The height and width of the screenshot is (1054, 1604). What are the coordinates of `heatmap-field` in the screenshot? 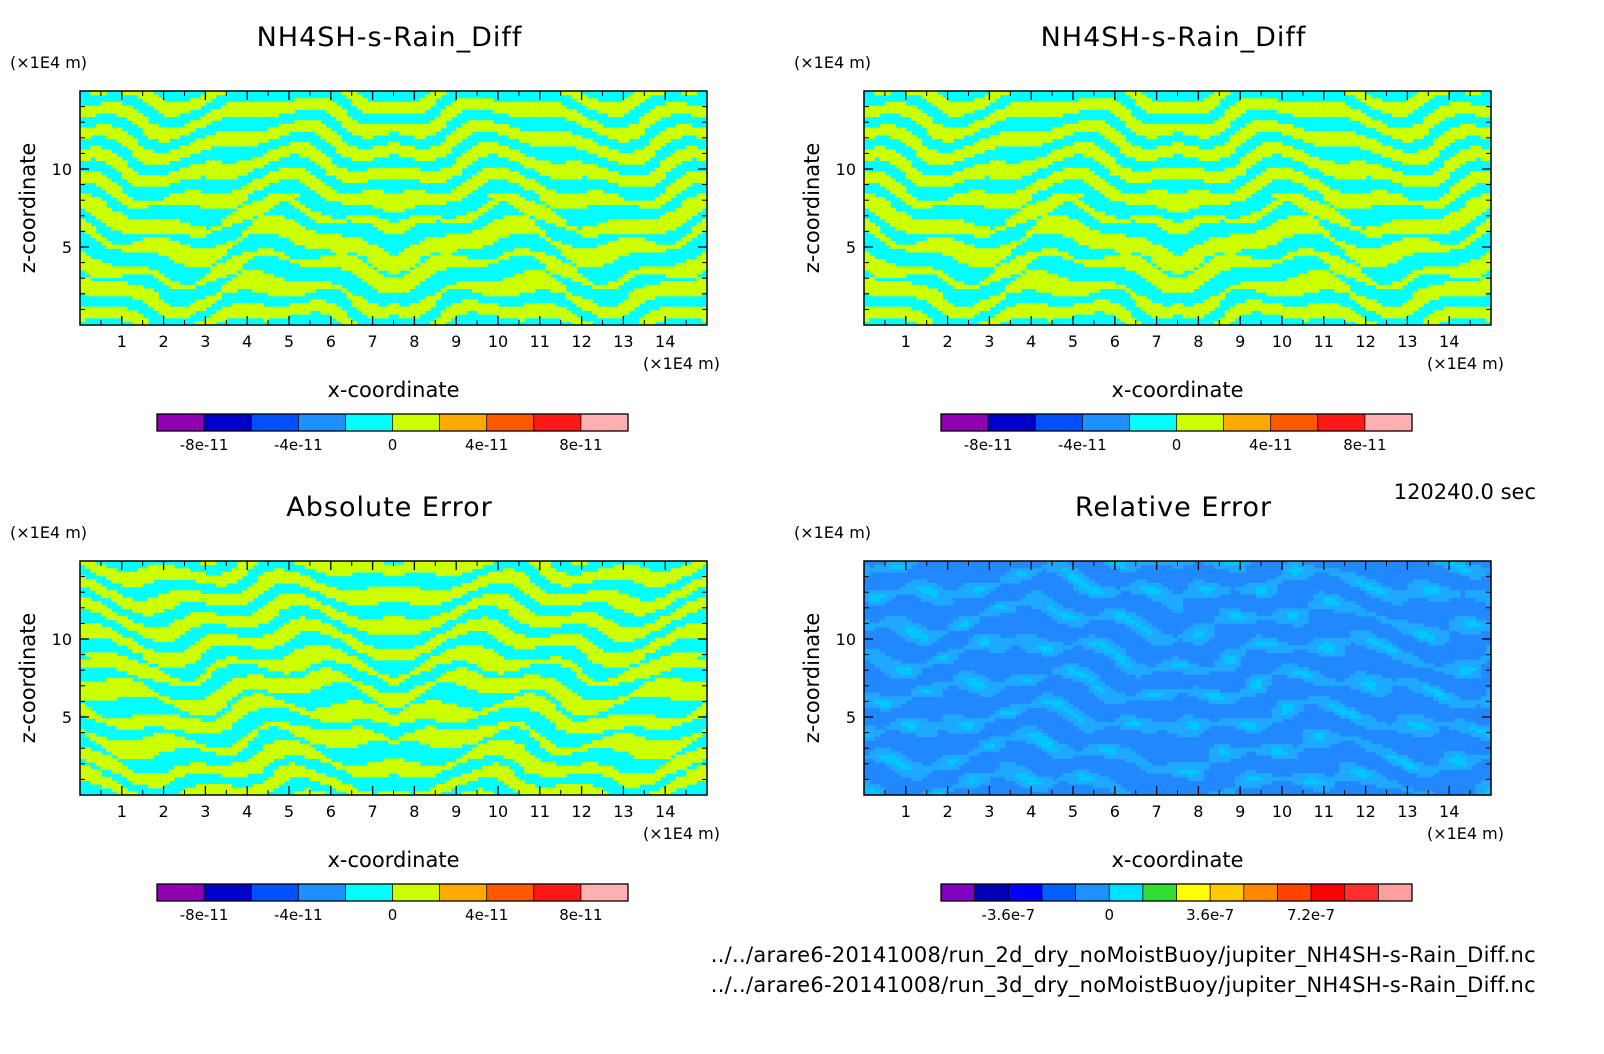 It's located at (394, 208).